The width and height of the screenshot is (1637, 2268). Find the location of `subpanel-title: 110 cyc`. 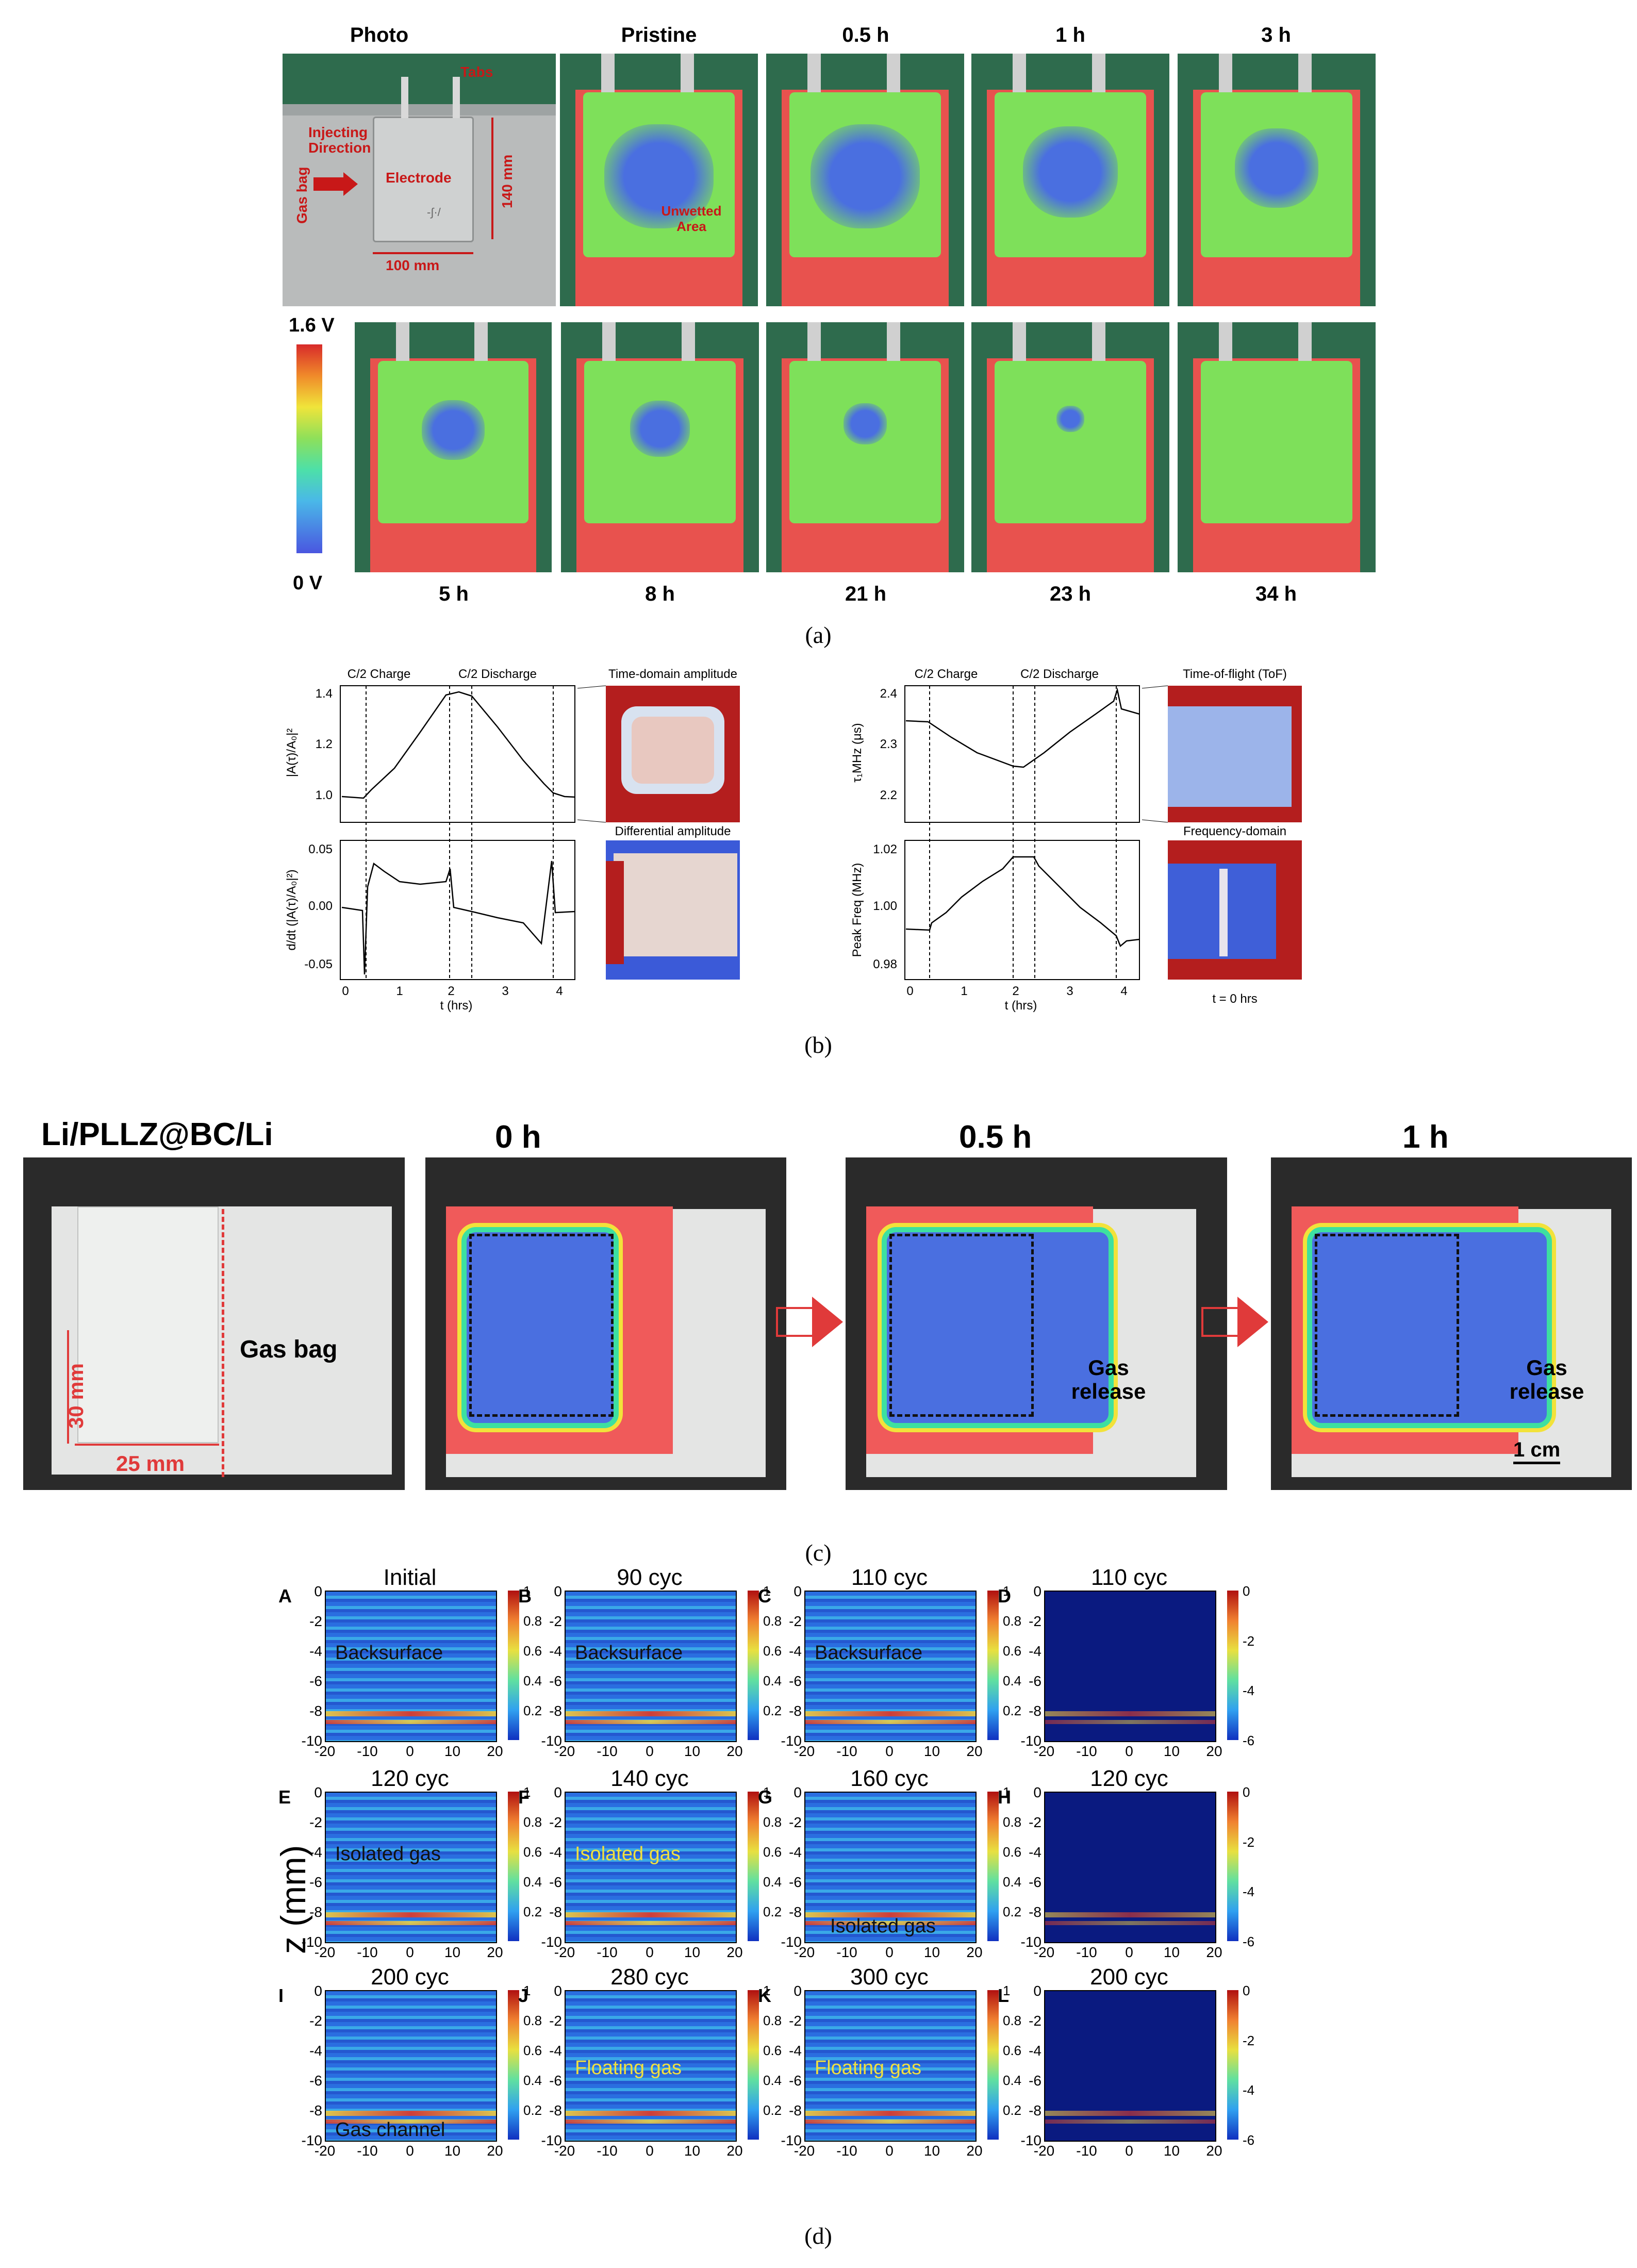

subpanel-title: 110 cyc is located at coordinates (889, 1577).